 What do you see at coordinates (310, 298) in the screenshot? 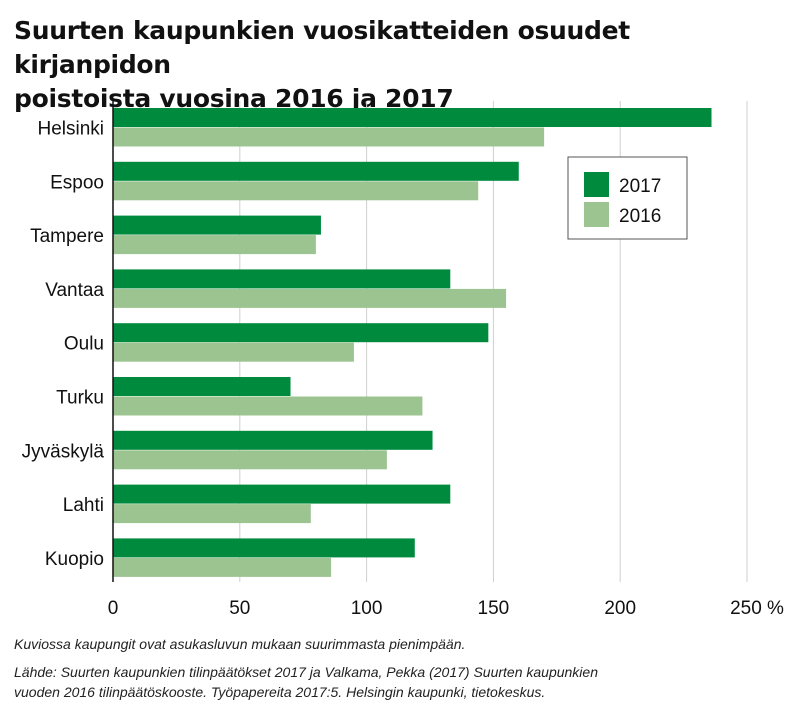
I see `bar-vantaa-2016` at bounding box center [310, 298].